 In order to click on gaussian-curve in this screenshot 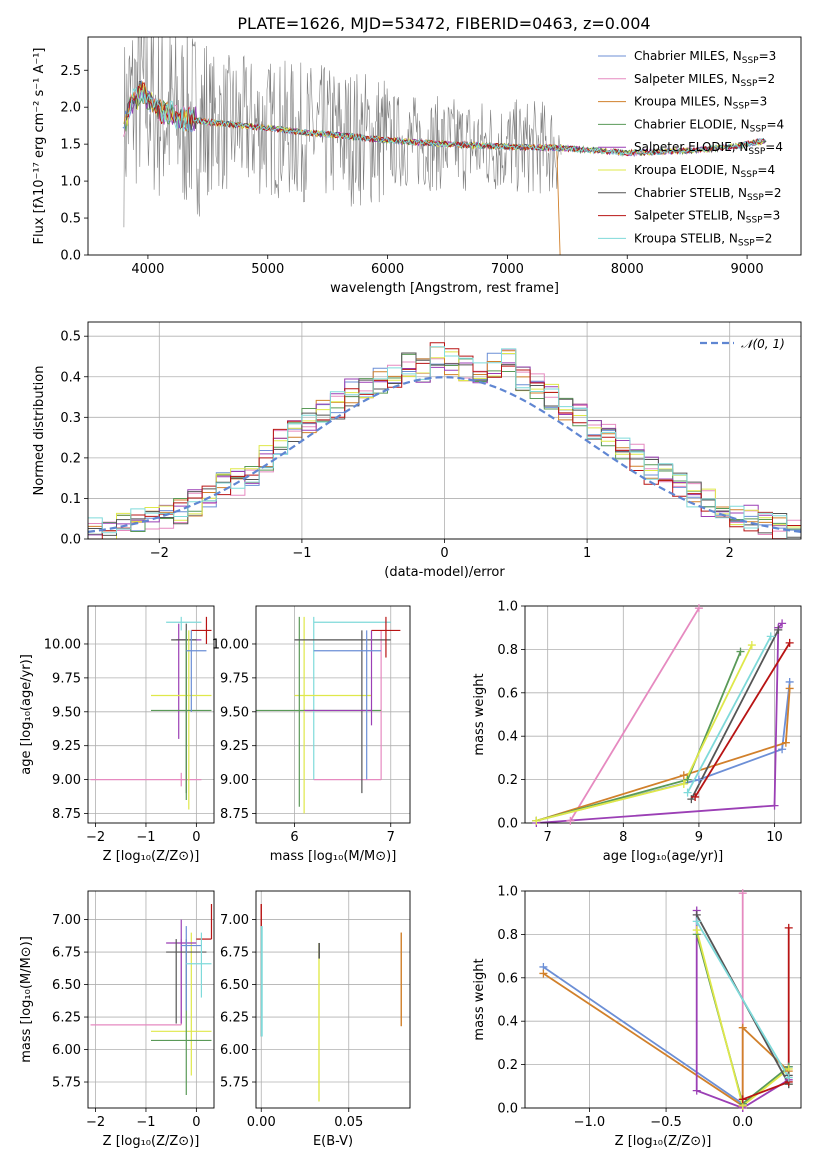, I will do `click(444, 454)`.